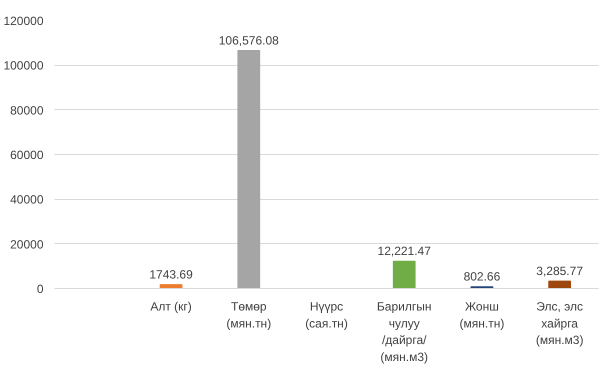  Describe the element at coordinates (405, 251) in the screenshot. I see `data-label: 12,221.47` at that location.